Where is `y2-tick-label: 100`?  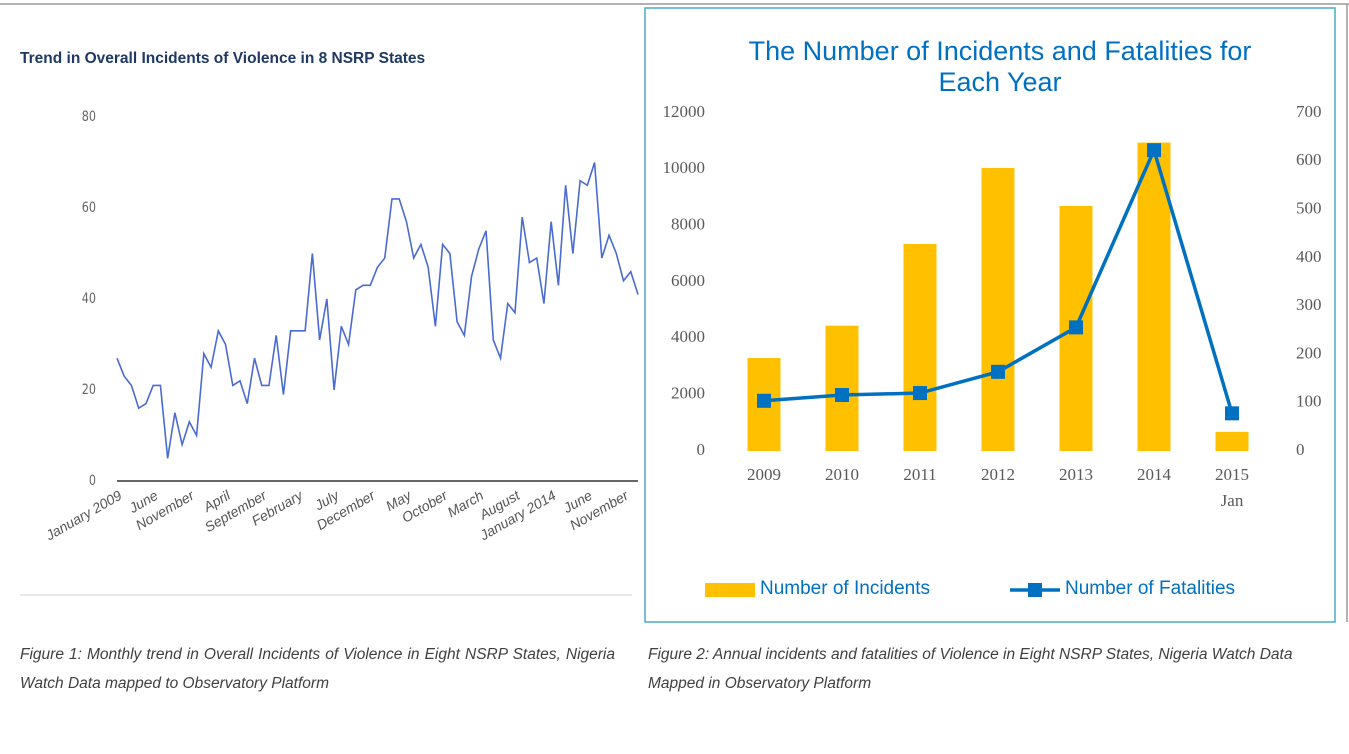
y2-tick-label: 100 is located at coordinates (1309, 401).